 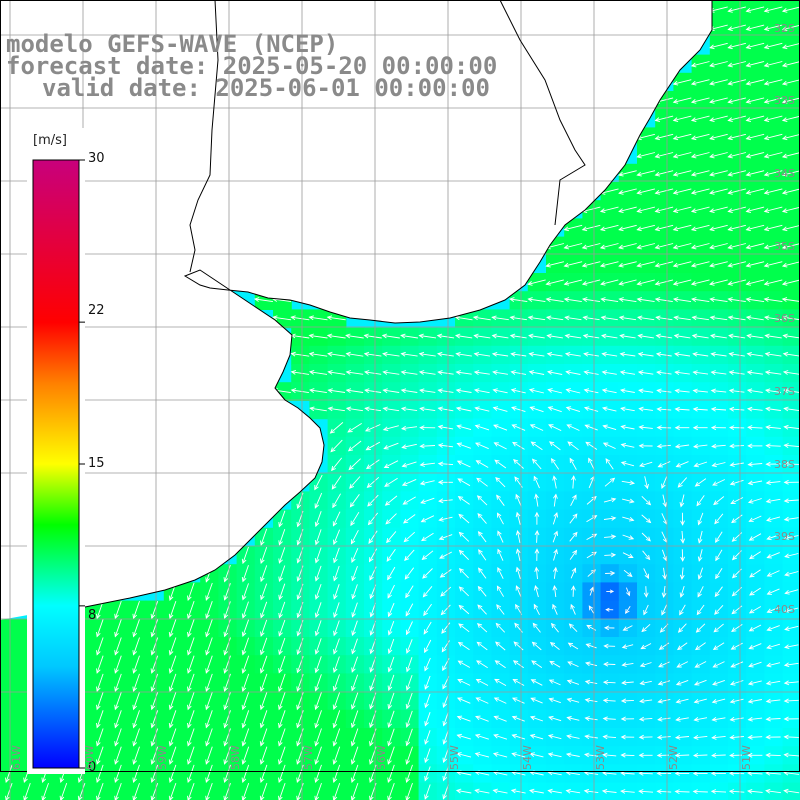 I want to click on colorbar-tick-22: 22, so click(x=96, y=310).